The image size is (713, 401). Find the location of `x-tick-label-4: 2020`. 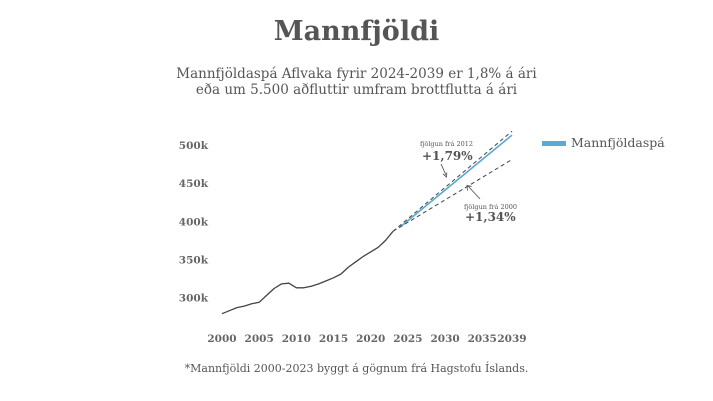

x-tick-label-4: 2020 is located at coordinates (370, 339).